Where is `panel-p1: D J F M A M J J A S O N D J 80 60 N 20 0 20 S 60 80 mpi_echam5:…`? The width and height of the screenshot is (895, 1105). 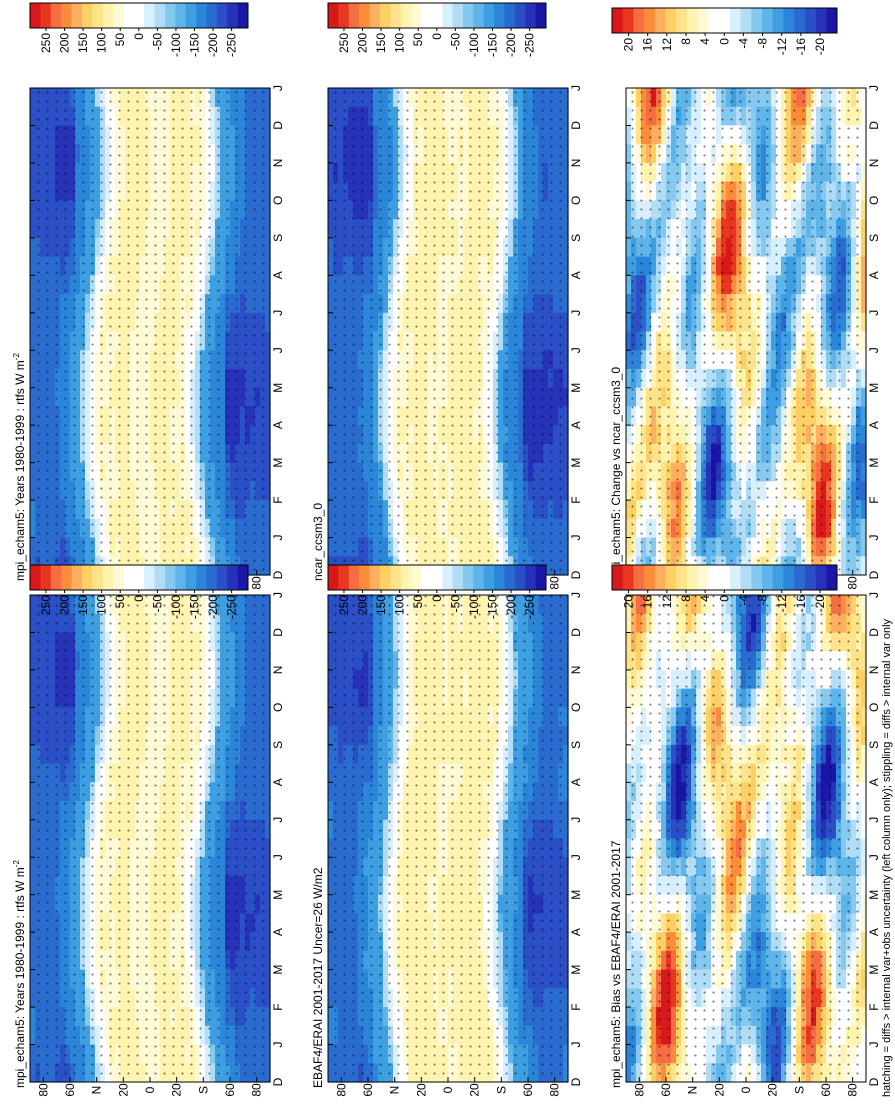
panel-p1: D J F M A M J J A S O N D J 80 60 N 20 0 20 S 60 80 mpi_echam5:… is located at coordinates (148, 844).